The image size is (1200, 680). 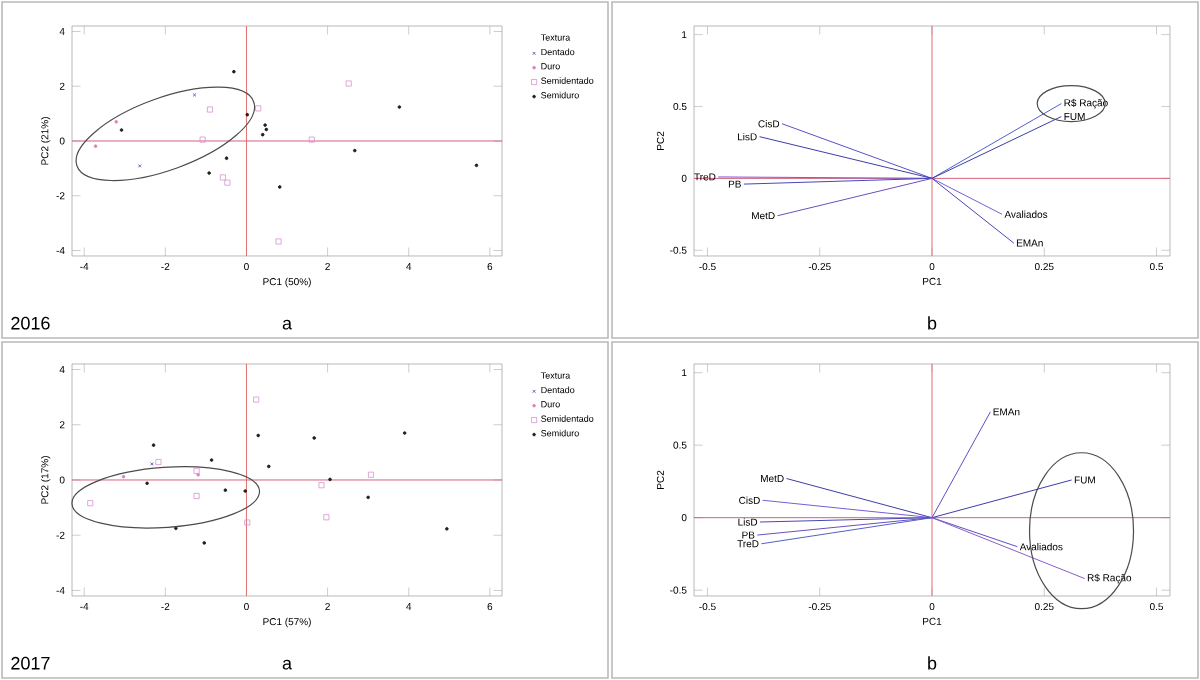 What do you see at coordinates (30, 323) in the screenshot?
I see `text: 2016` at bounding box center [30, 323].